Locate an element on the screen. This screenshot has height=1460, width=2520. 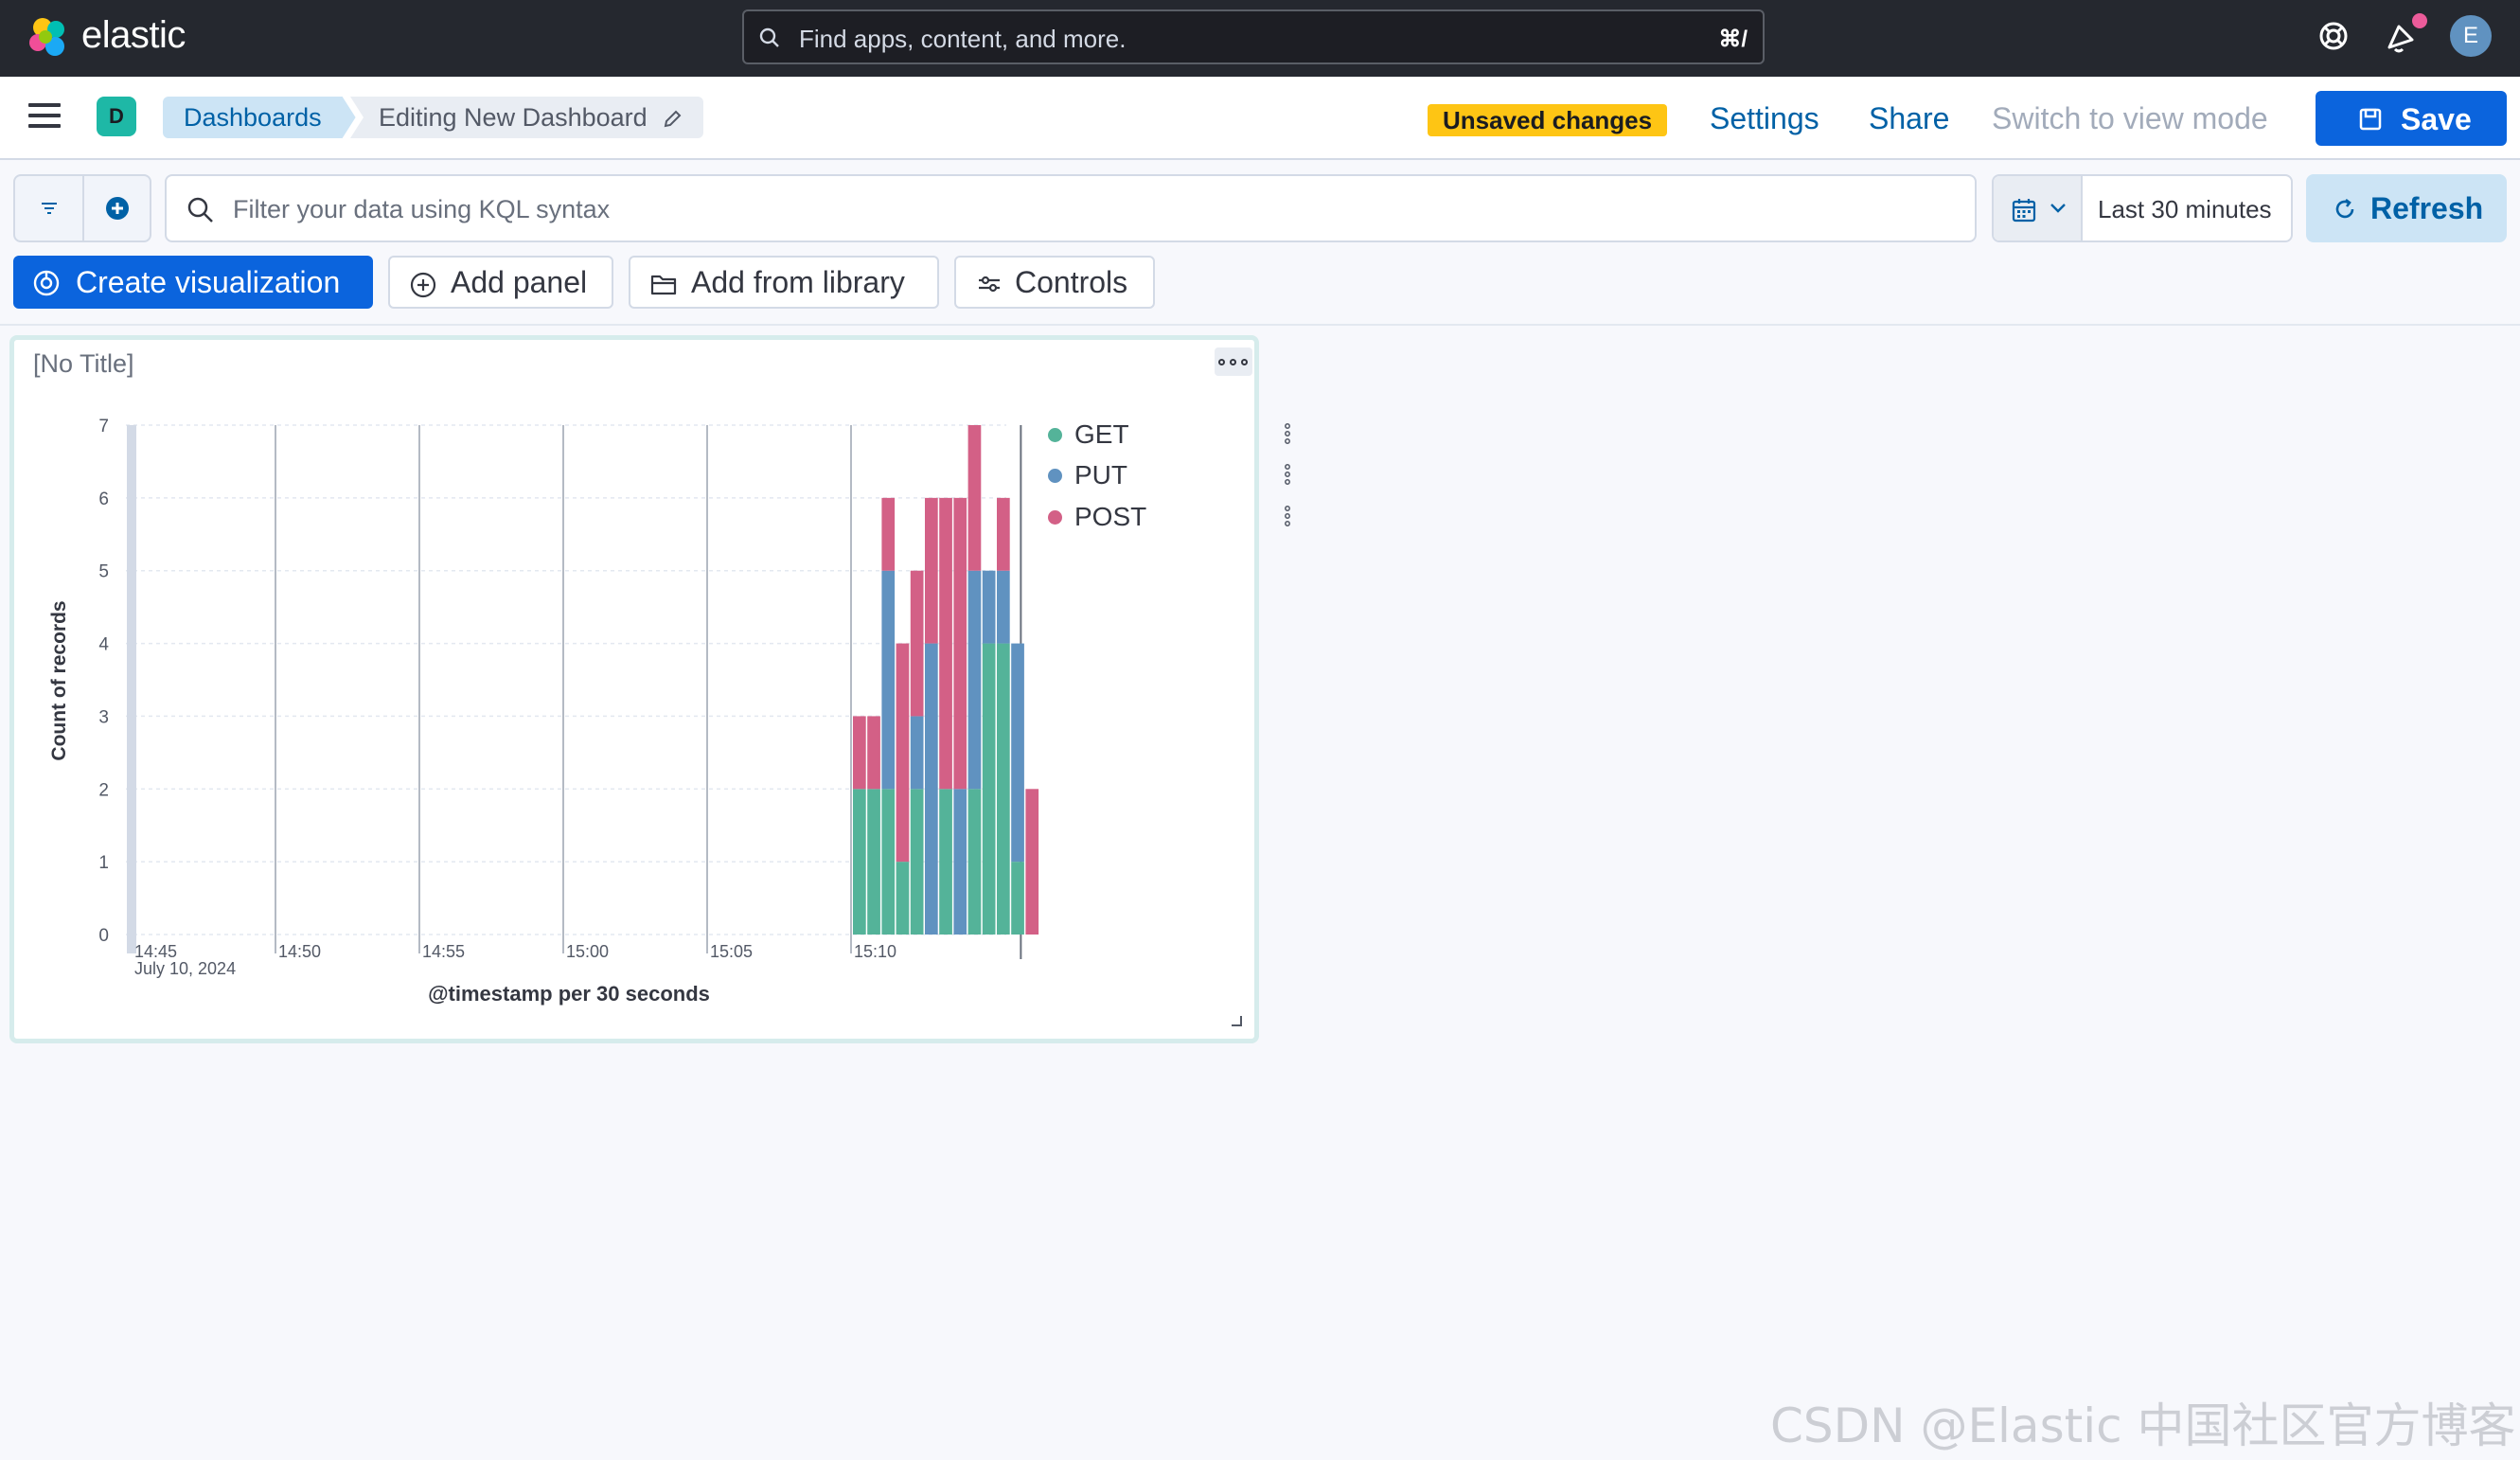
breadcrumb-current-label: Editing New Dashboard is located at coordinates (513, 117).